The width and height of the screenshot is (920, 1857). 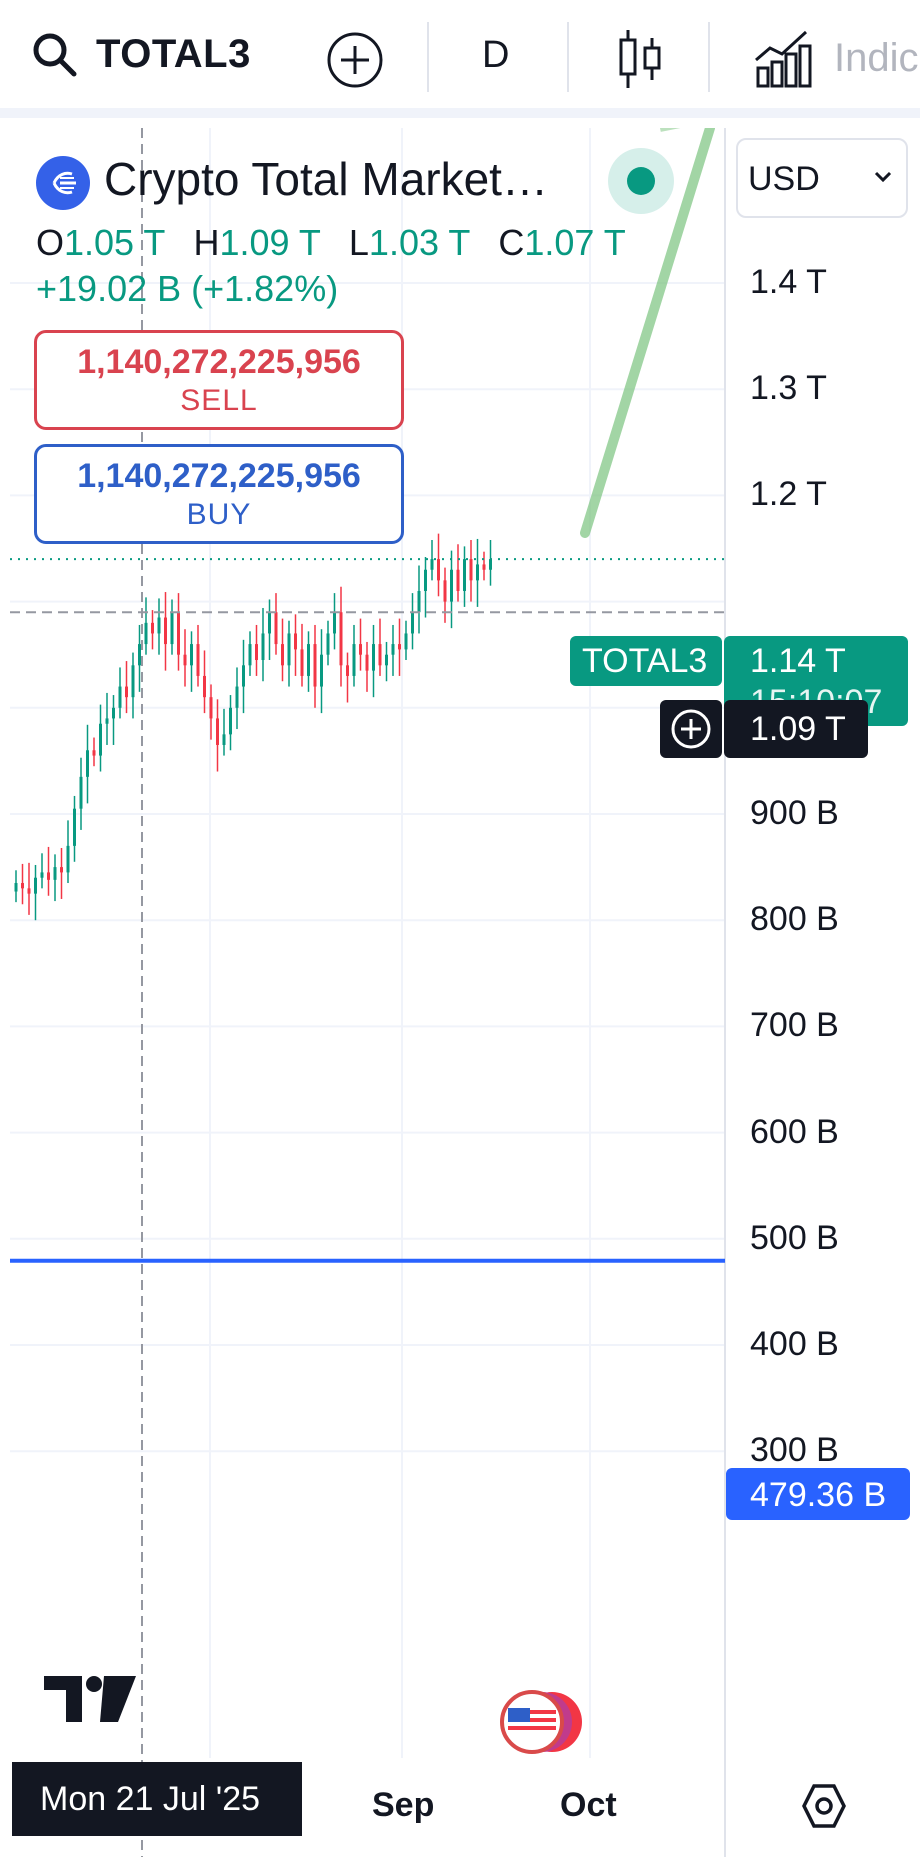 I want to click on close-label: C, so click(x=511, y=242).